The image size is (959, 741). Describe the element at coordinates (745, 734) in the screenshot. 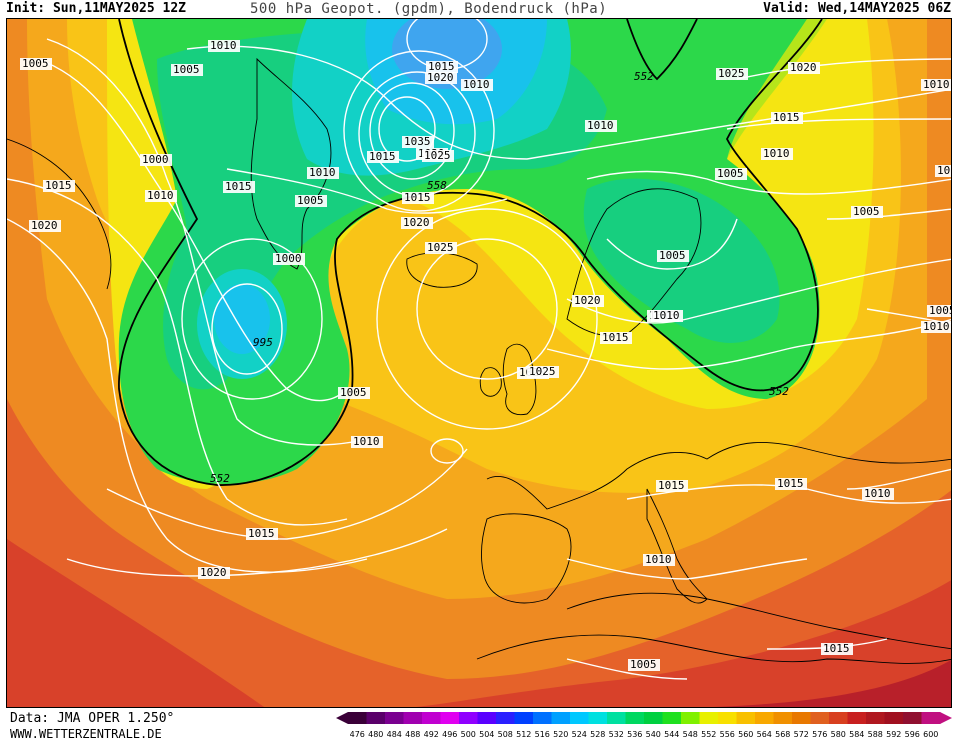

I see `scale-label: 560` at that location.